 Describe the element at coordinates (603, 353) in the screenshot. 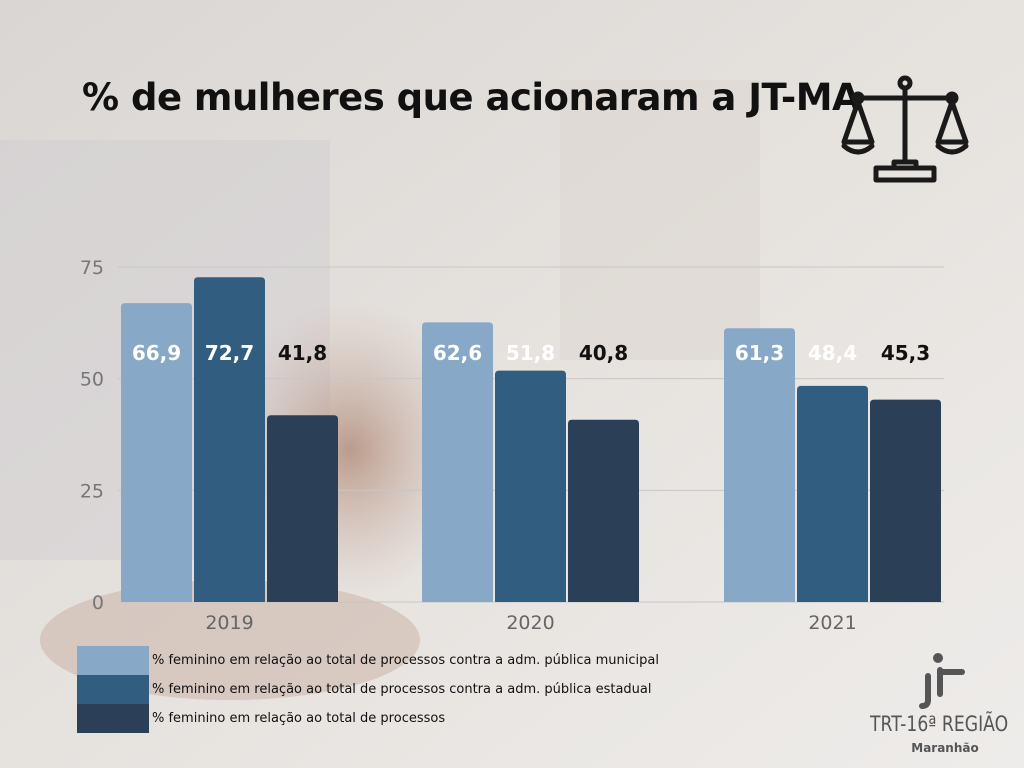

I see `data-label: 40,8` at that location.